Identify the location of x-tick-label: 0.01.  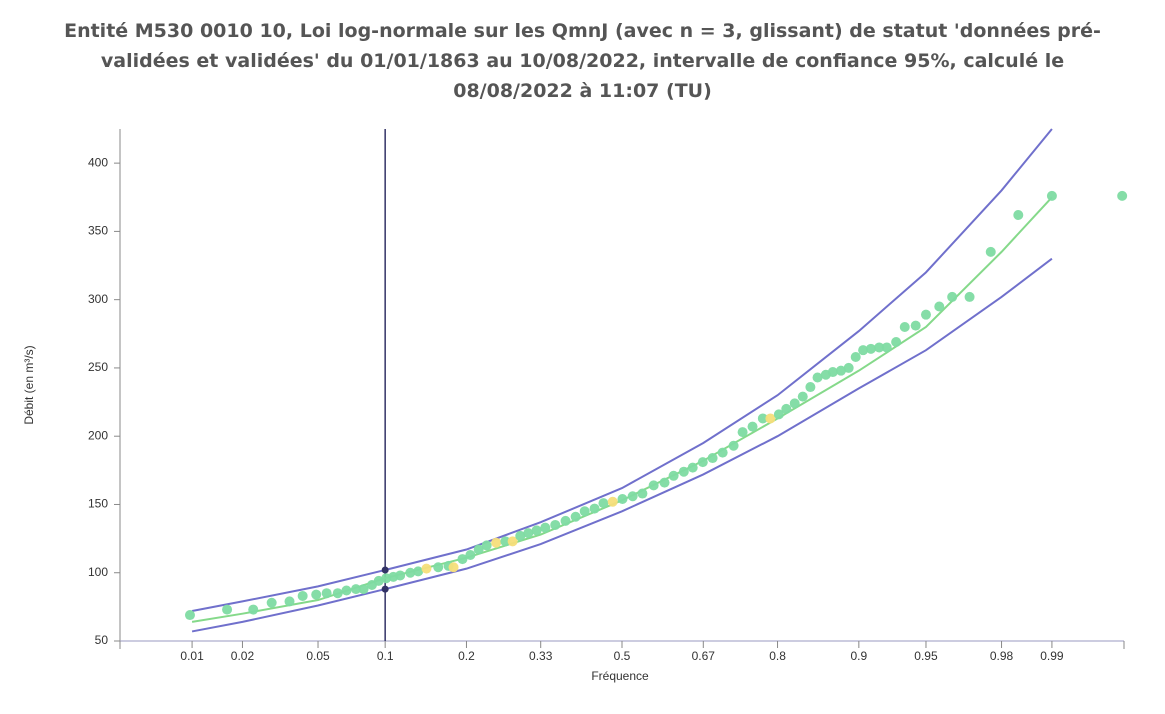
(192, 656).